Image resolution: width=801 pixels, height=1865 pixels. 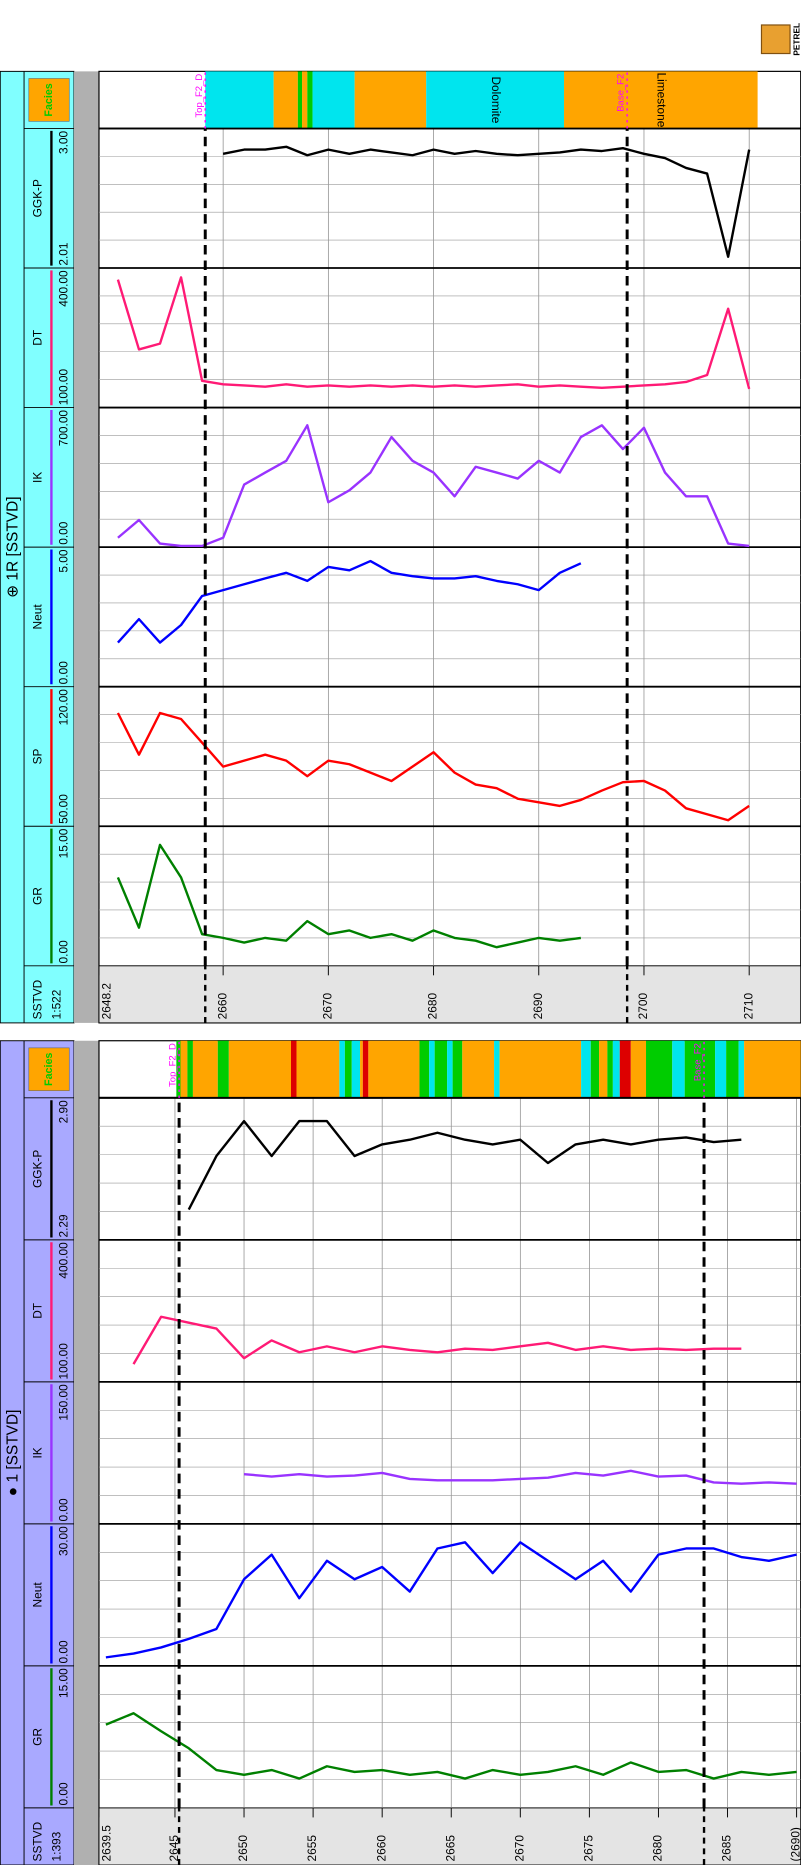 I want to click on facies-name: Limestone, so click(x=662, y=100).